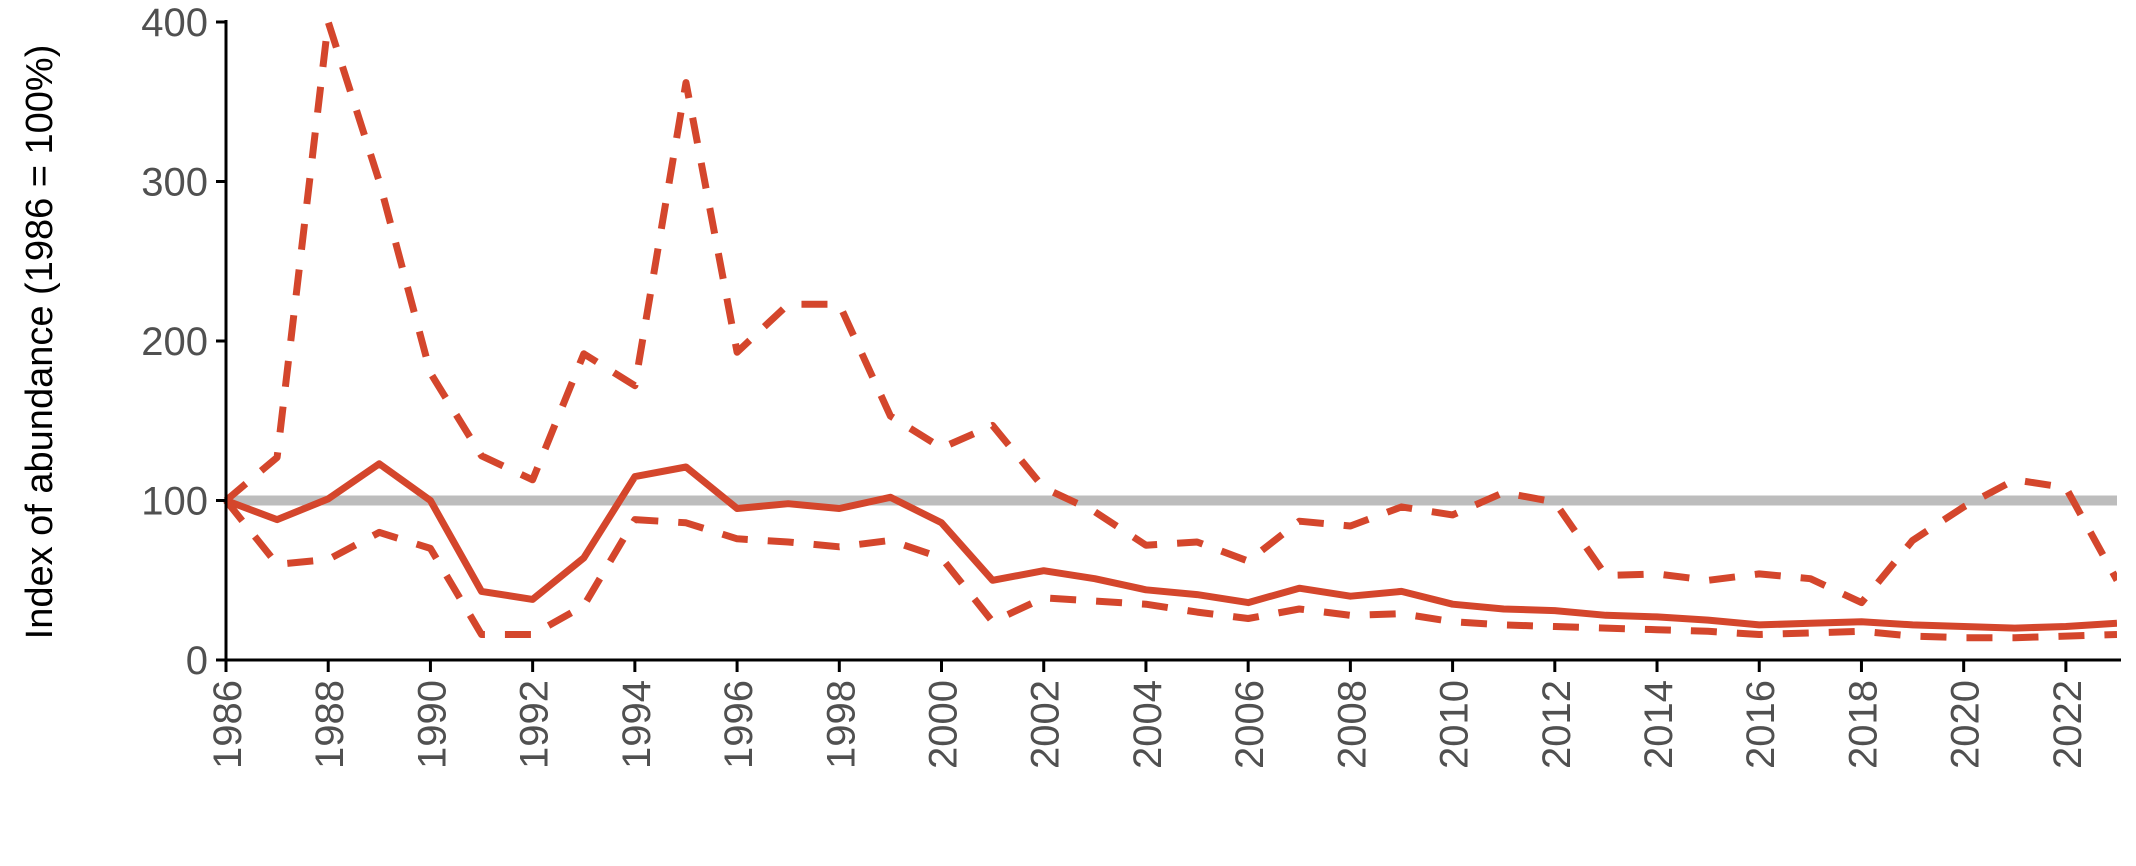 Image resolution: width=2136 pixels, height=866 pixels. I want to click on x-tick-label: 2020, so click(1966, 724).